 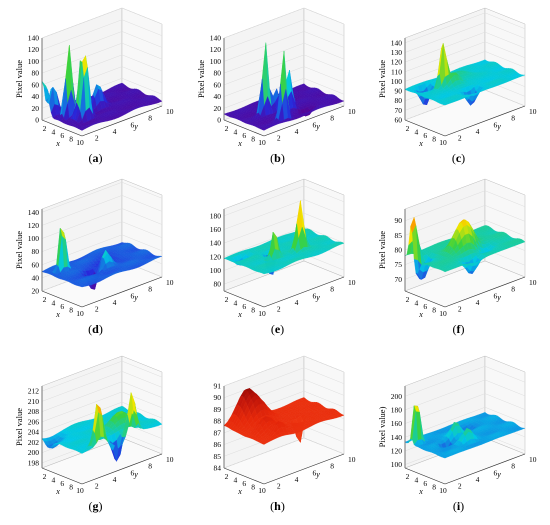 I want to click on panel-caption: (a), so click(x=95, y=158).